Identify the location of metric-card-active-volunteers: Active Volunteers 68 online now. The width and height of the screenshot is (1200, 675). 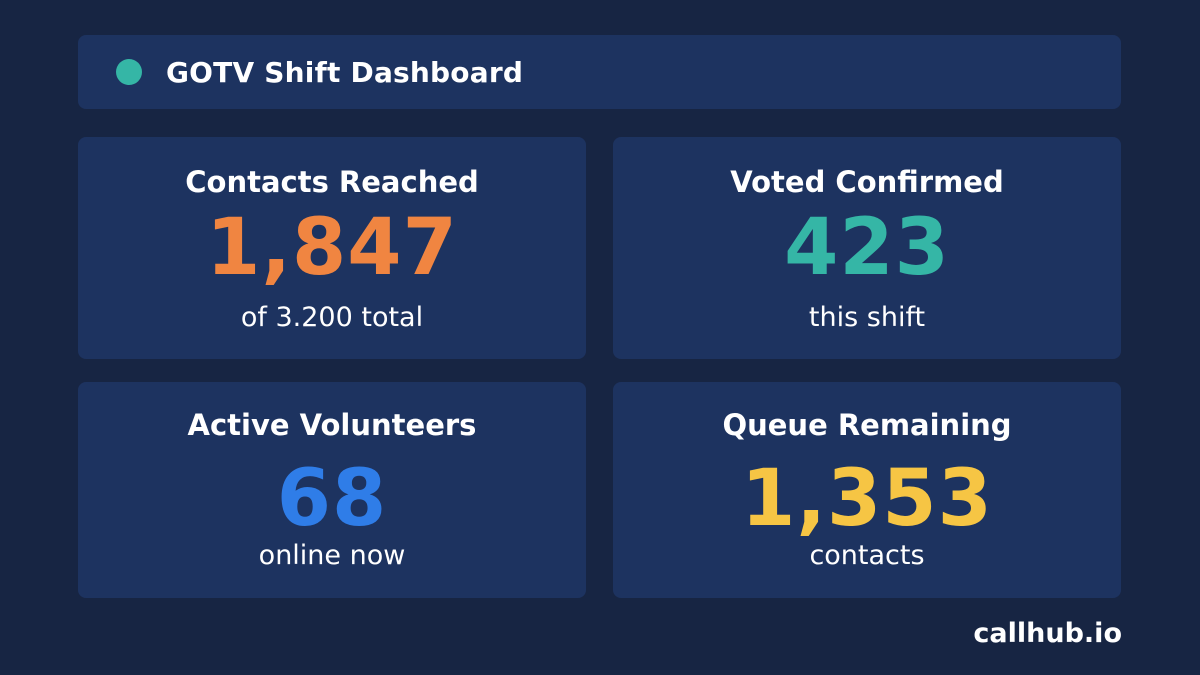
(332, 490).